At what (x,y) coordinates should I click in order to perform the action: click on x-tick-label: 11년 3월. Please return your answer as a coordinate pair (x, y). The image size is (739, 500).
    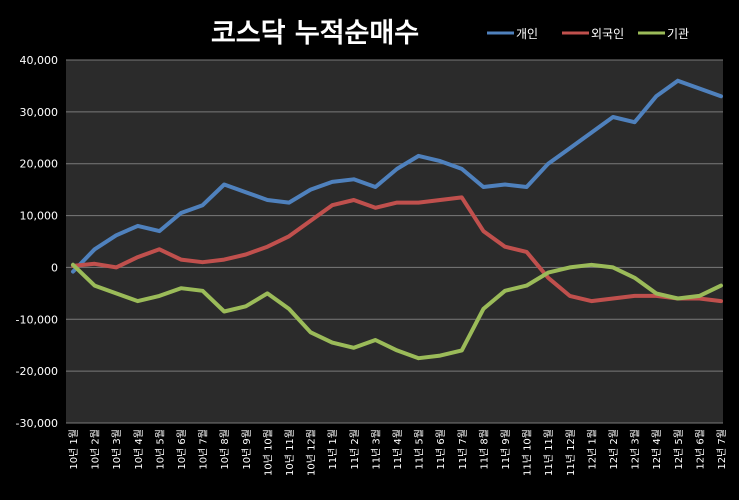
    Looking at the image, I should click on (376, 449).